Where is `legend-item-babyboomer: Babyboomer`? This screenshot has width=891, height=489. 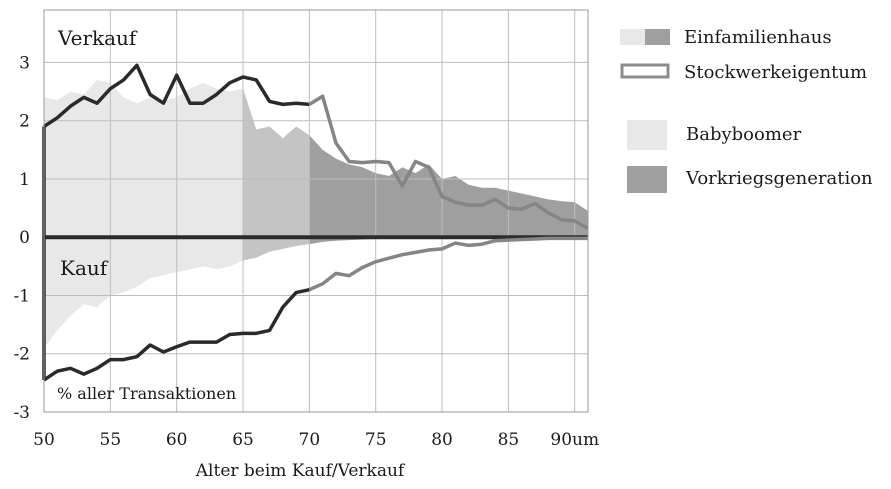
legend-item-babyboomer: Babyboomer is located at coordinates (714, 135).